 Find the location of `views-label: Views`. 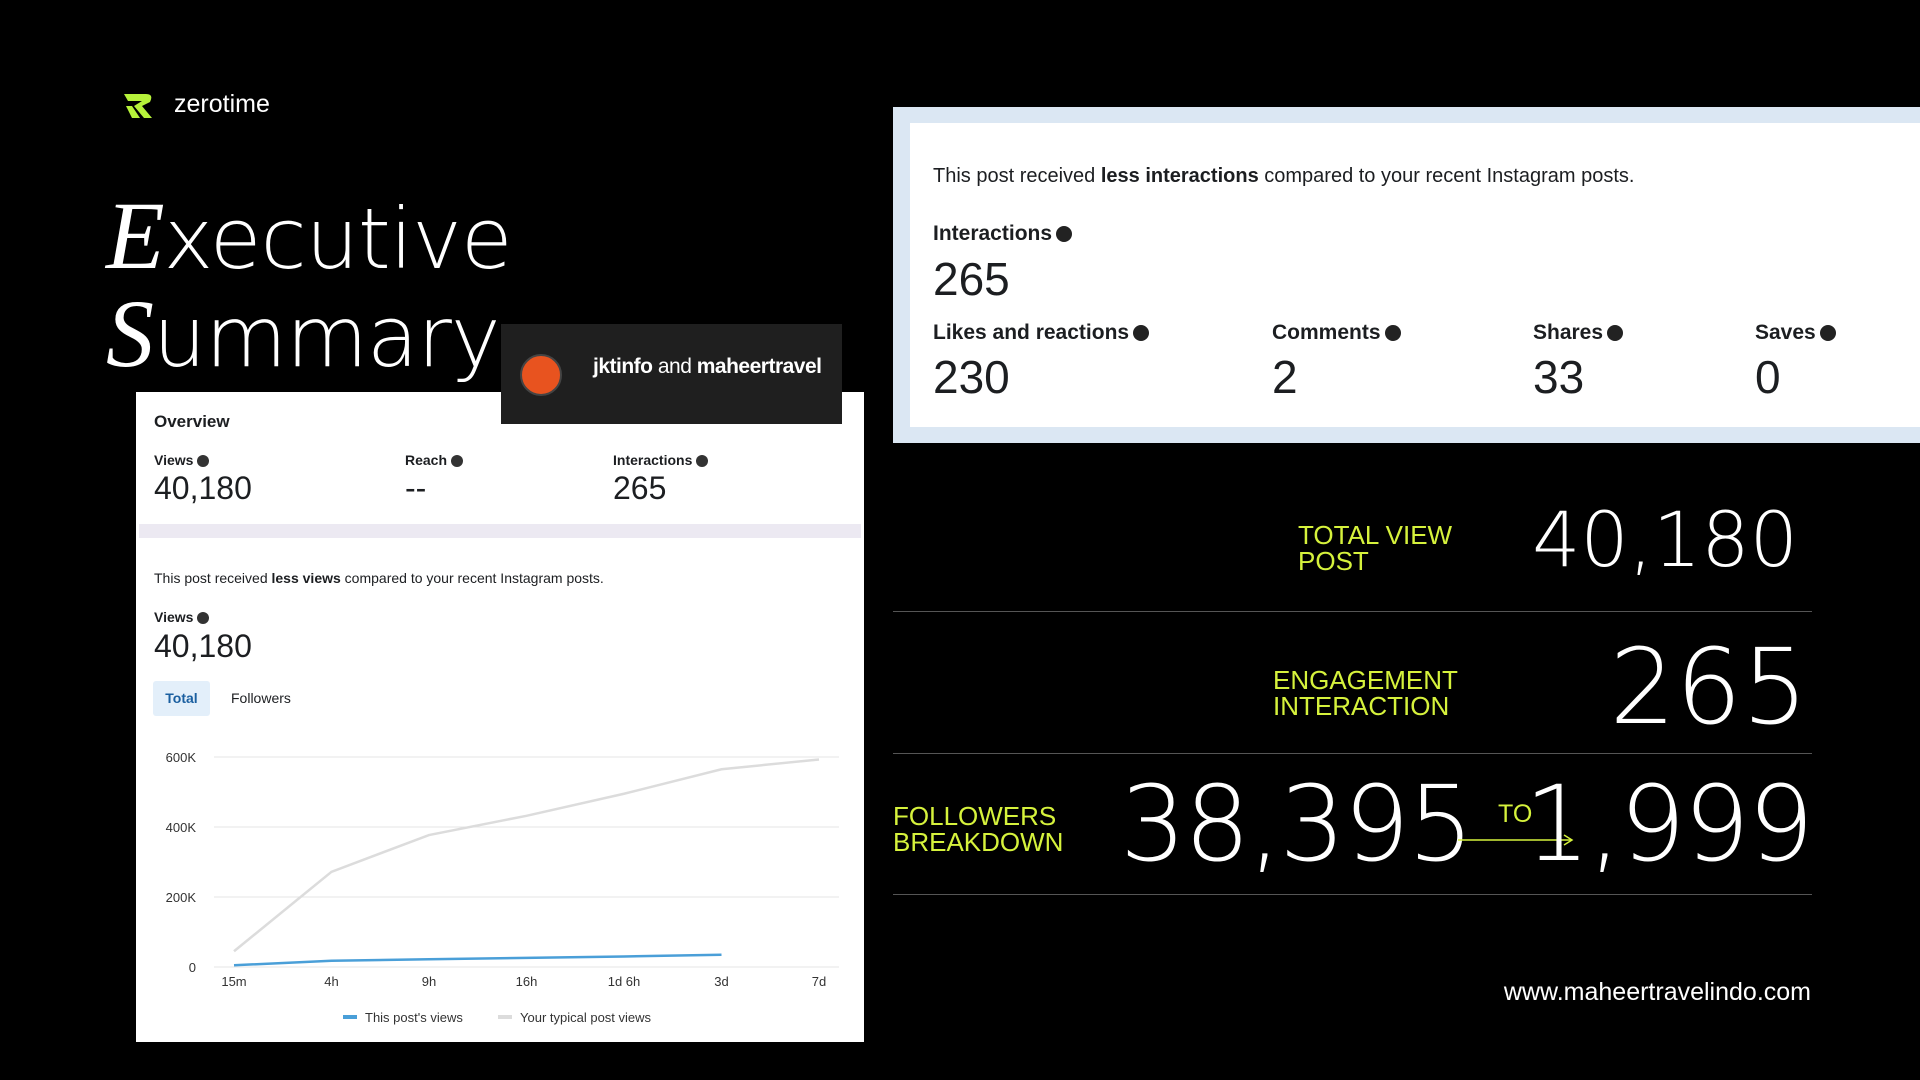

views-label: Views is located at coordinates (182, 617).